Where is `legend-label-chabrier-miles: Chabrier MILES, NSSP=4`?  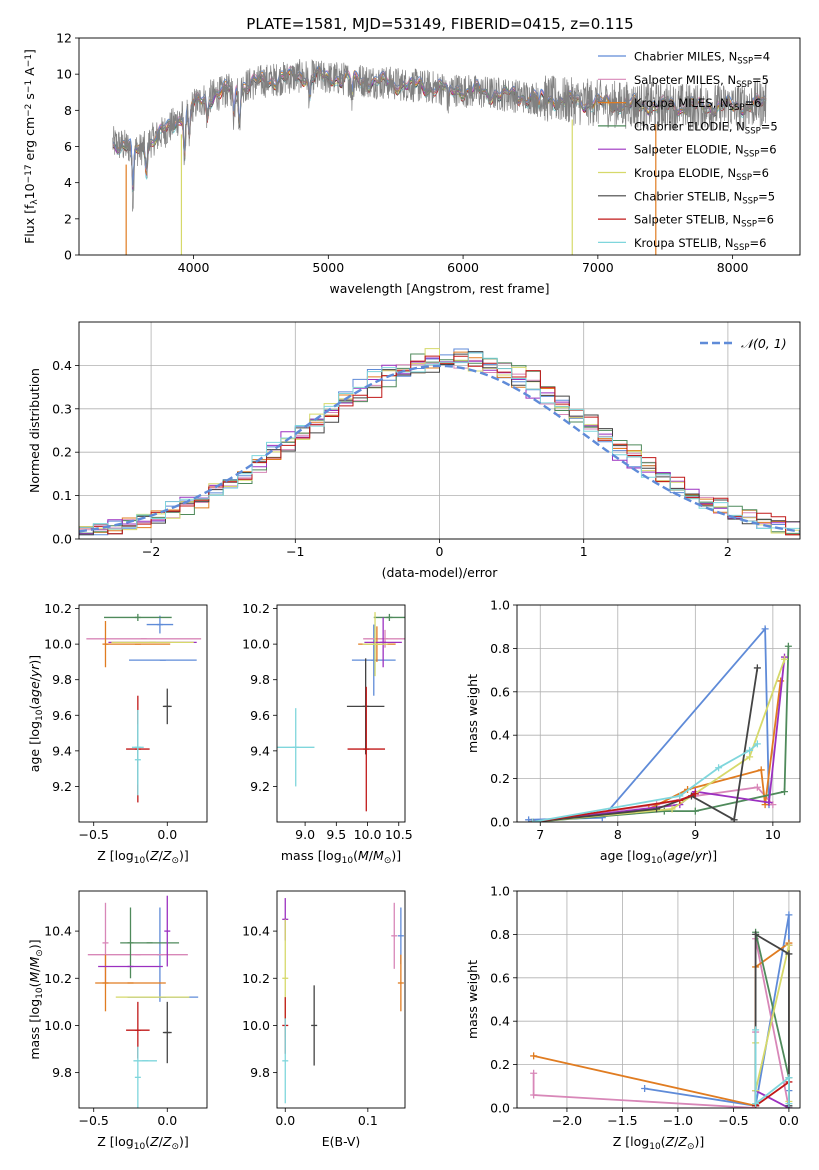
legend-label-chabrier-miles: Chabrier MILES, NSSP=4 is located at coordinates (702, 58).